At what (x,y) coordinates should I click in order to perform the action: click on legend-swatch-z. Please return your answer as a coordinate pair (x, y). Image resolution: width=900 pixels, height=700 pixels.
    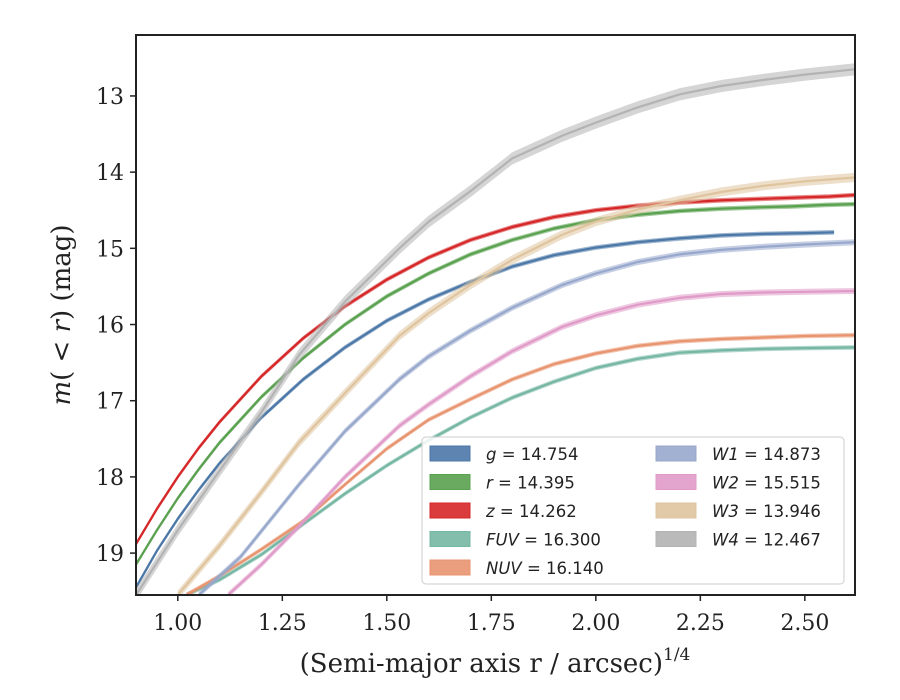
    Looking at the image, I should click on (450, 510).